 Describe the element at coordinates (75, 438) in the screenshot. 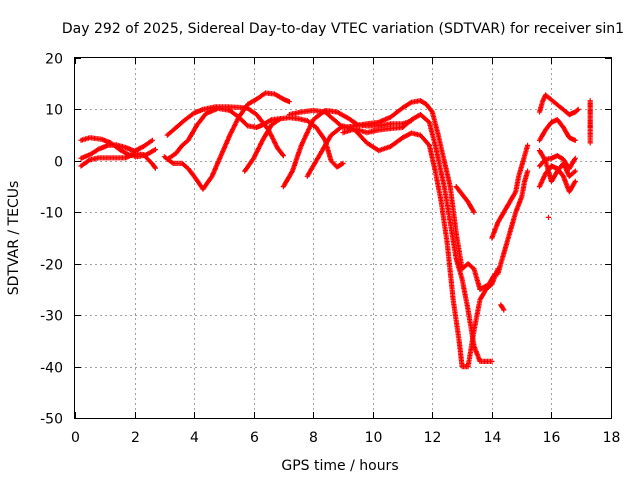

I see `x-tick-label: 0` at that location.